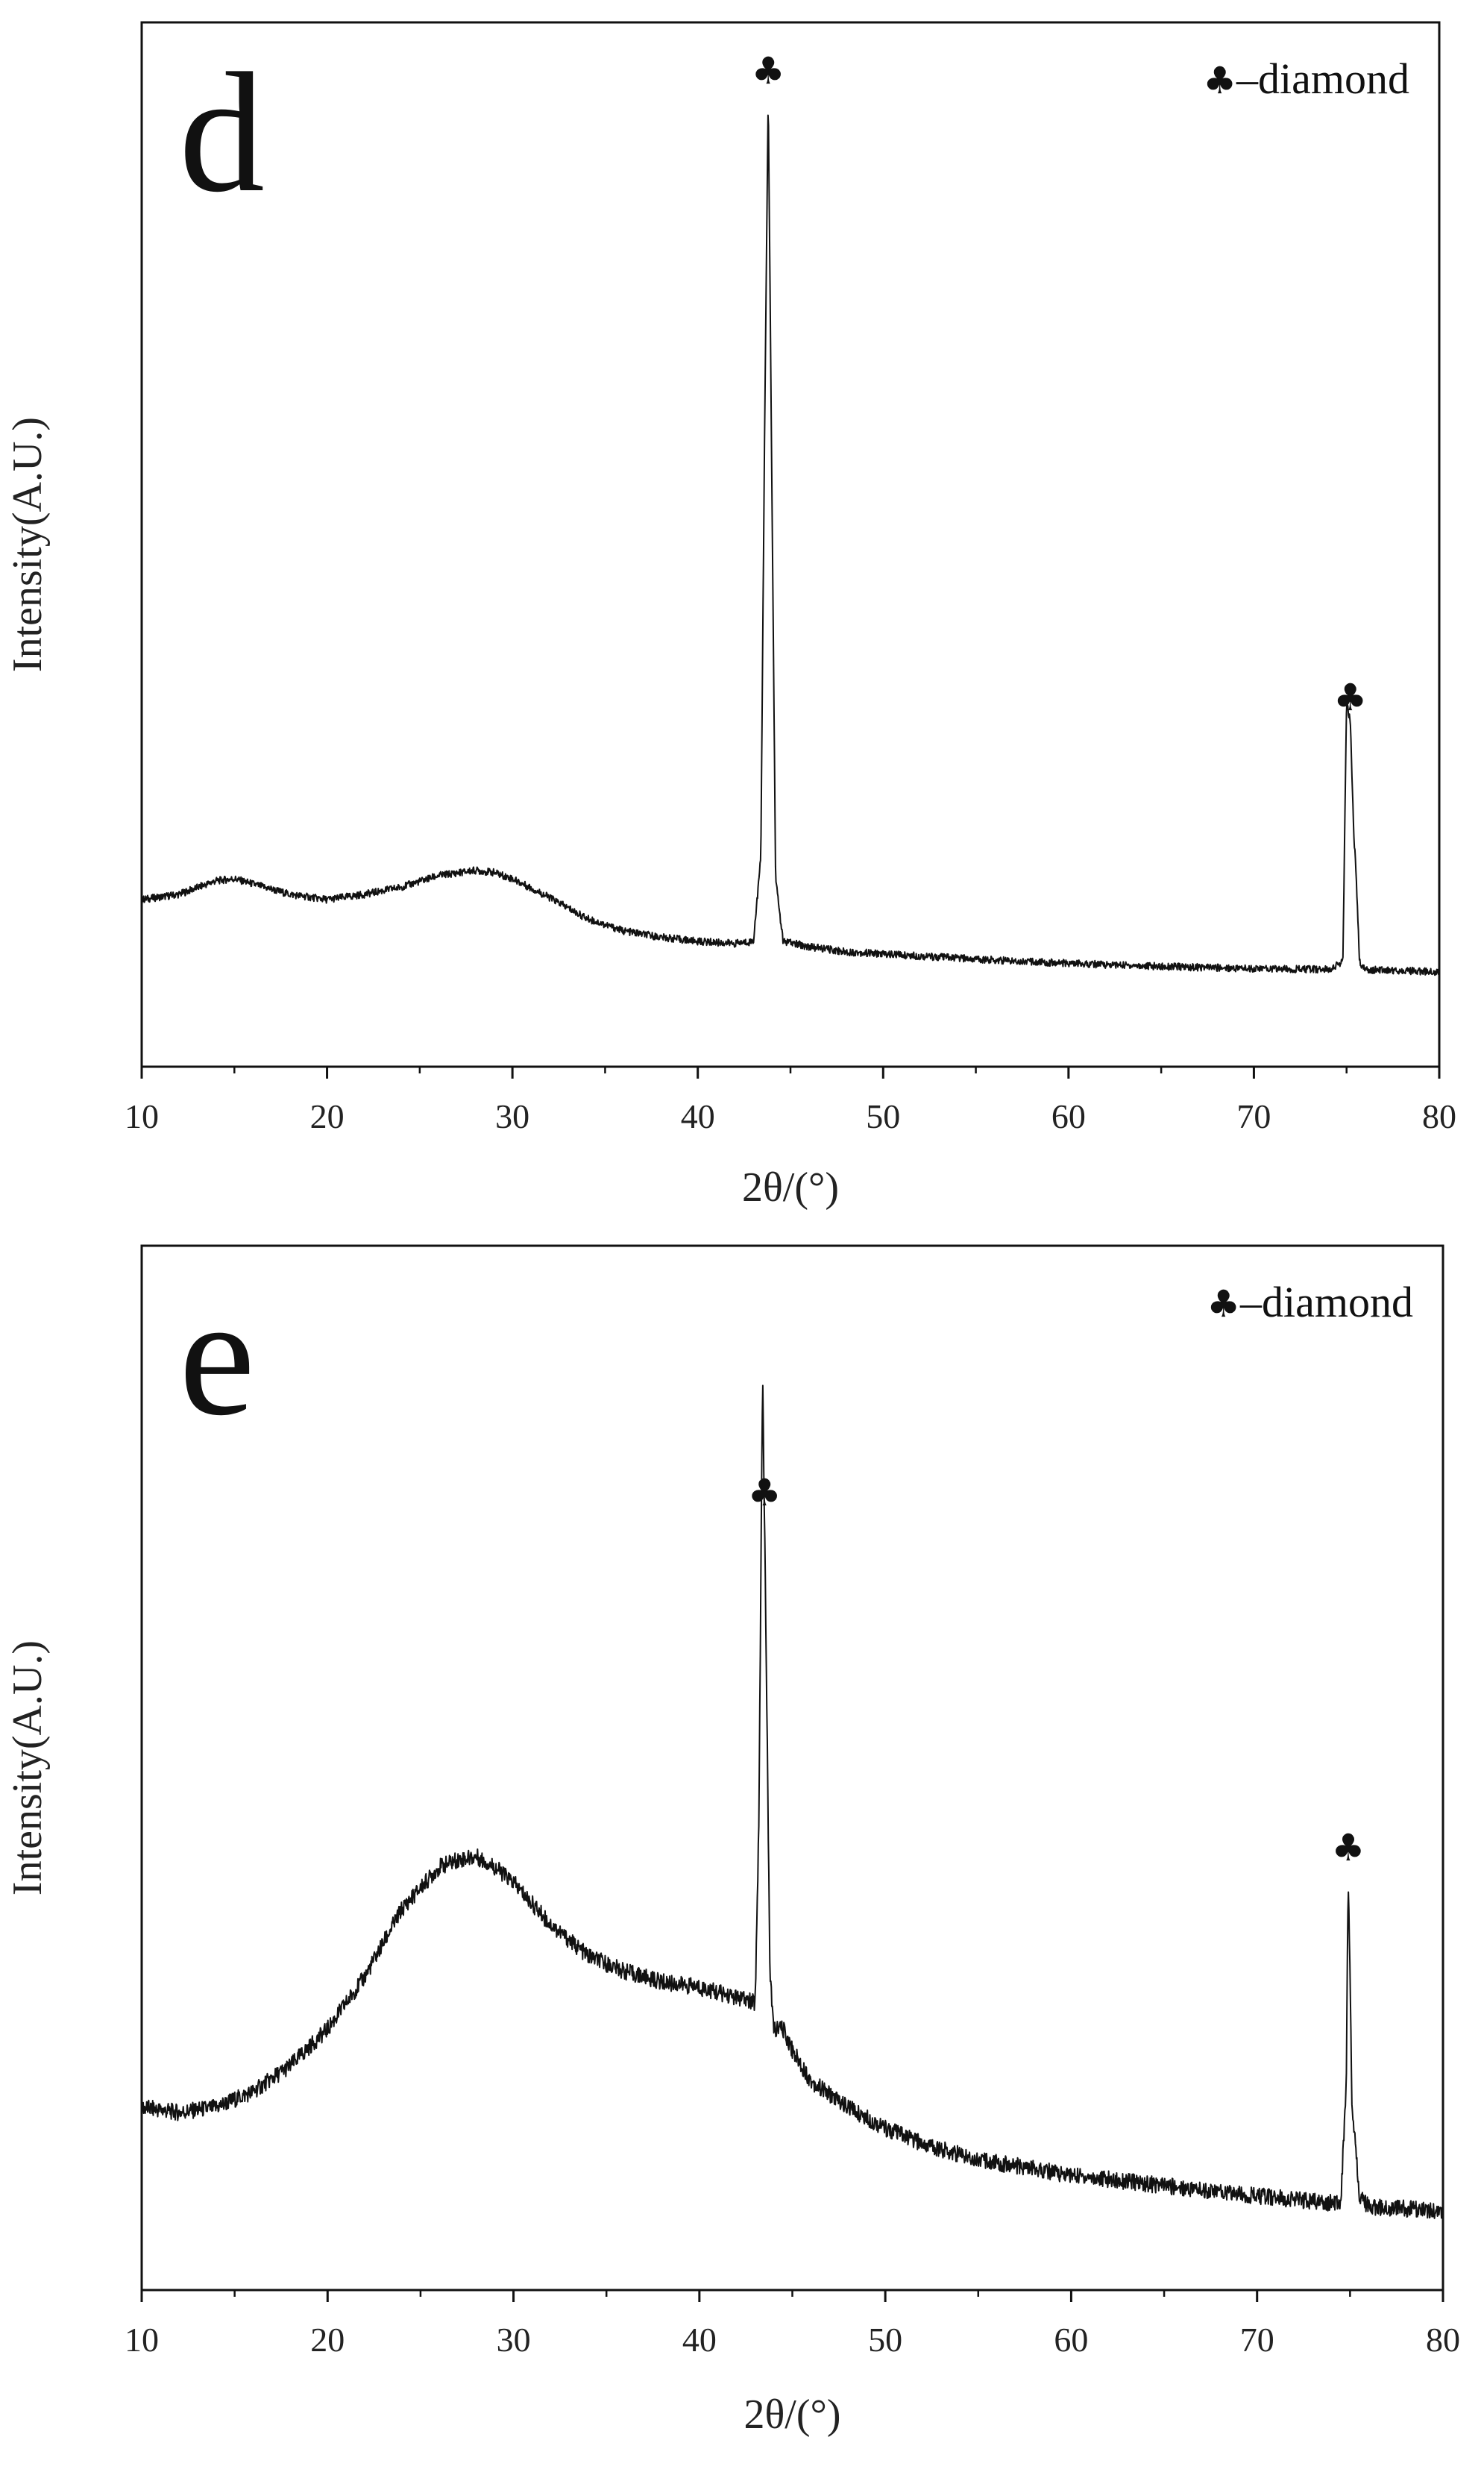 This screenshot has height=2484, width=1484. I want to click on panel-label: e, so click(217, 1356).